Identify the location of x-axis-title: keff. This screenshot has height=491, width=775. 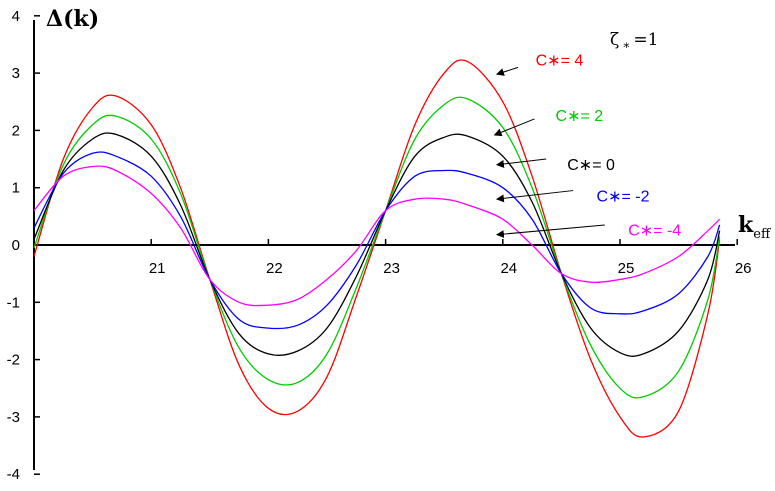
(755, 227).